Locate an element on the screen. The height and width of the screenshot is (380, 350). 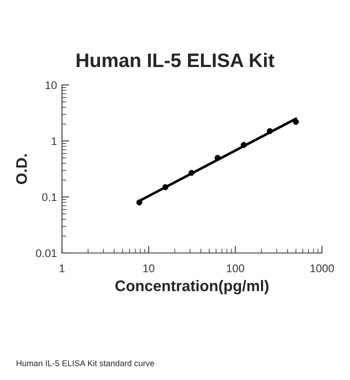
chart-title: Human IL-5 ELISA Kit is located at coordinates (175, 60).